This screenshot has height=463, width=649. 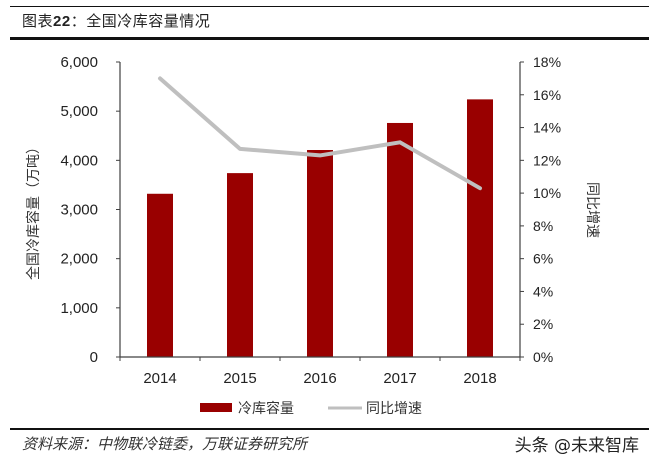 I want to click on title-prefix: 图表, so click(x=38, y=21).